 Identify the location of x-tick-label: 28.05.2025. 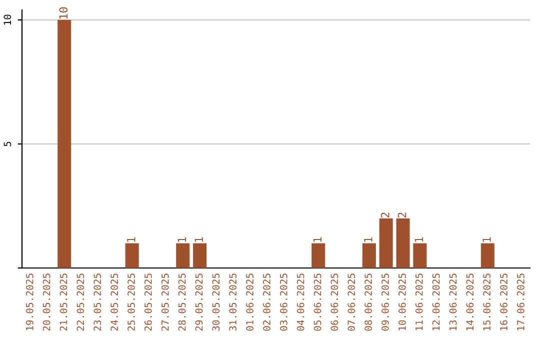
(182, 302).